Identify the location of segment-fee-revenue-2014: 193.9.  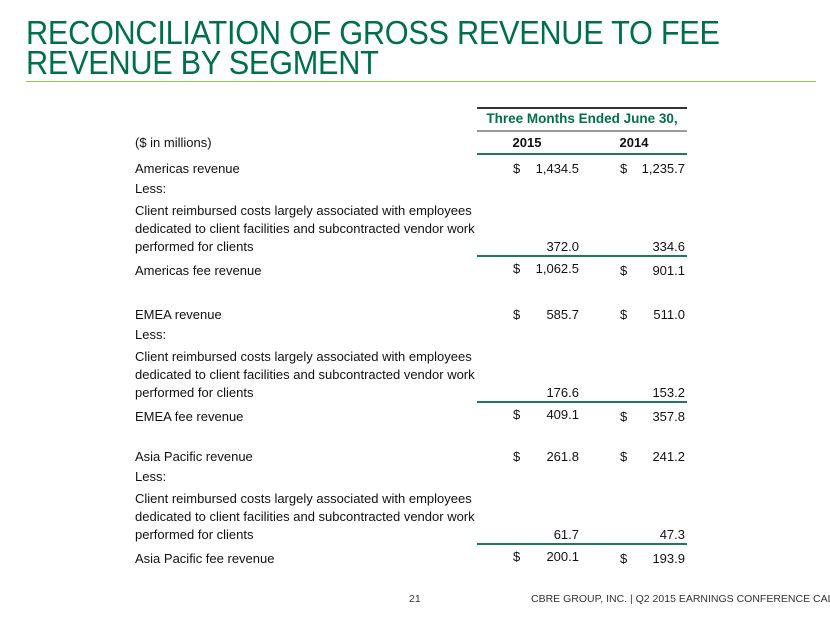
(668, 558).